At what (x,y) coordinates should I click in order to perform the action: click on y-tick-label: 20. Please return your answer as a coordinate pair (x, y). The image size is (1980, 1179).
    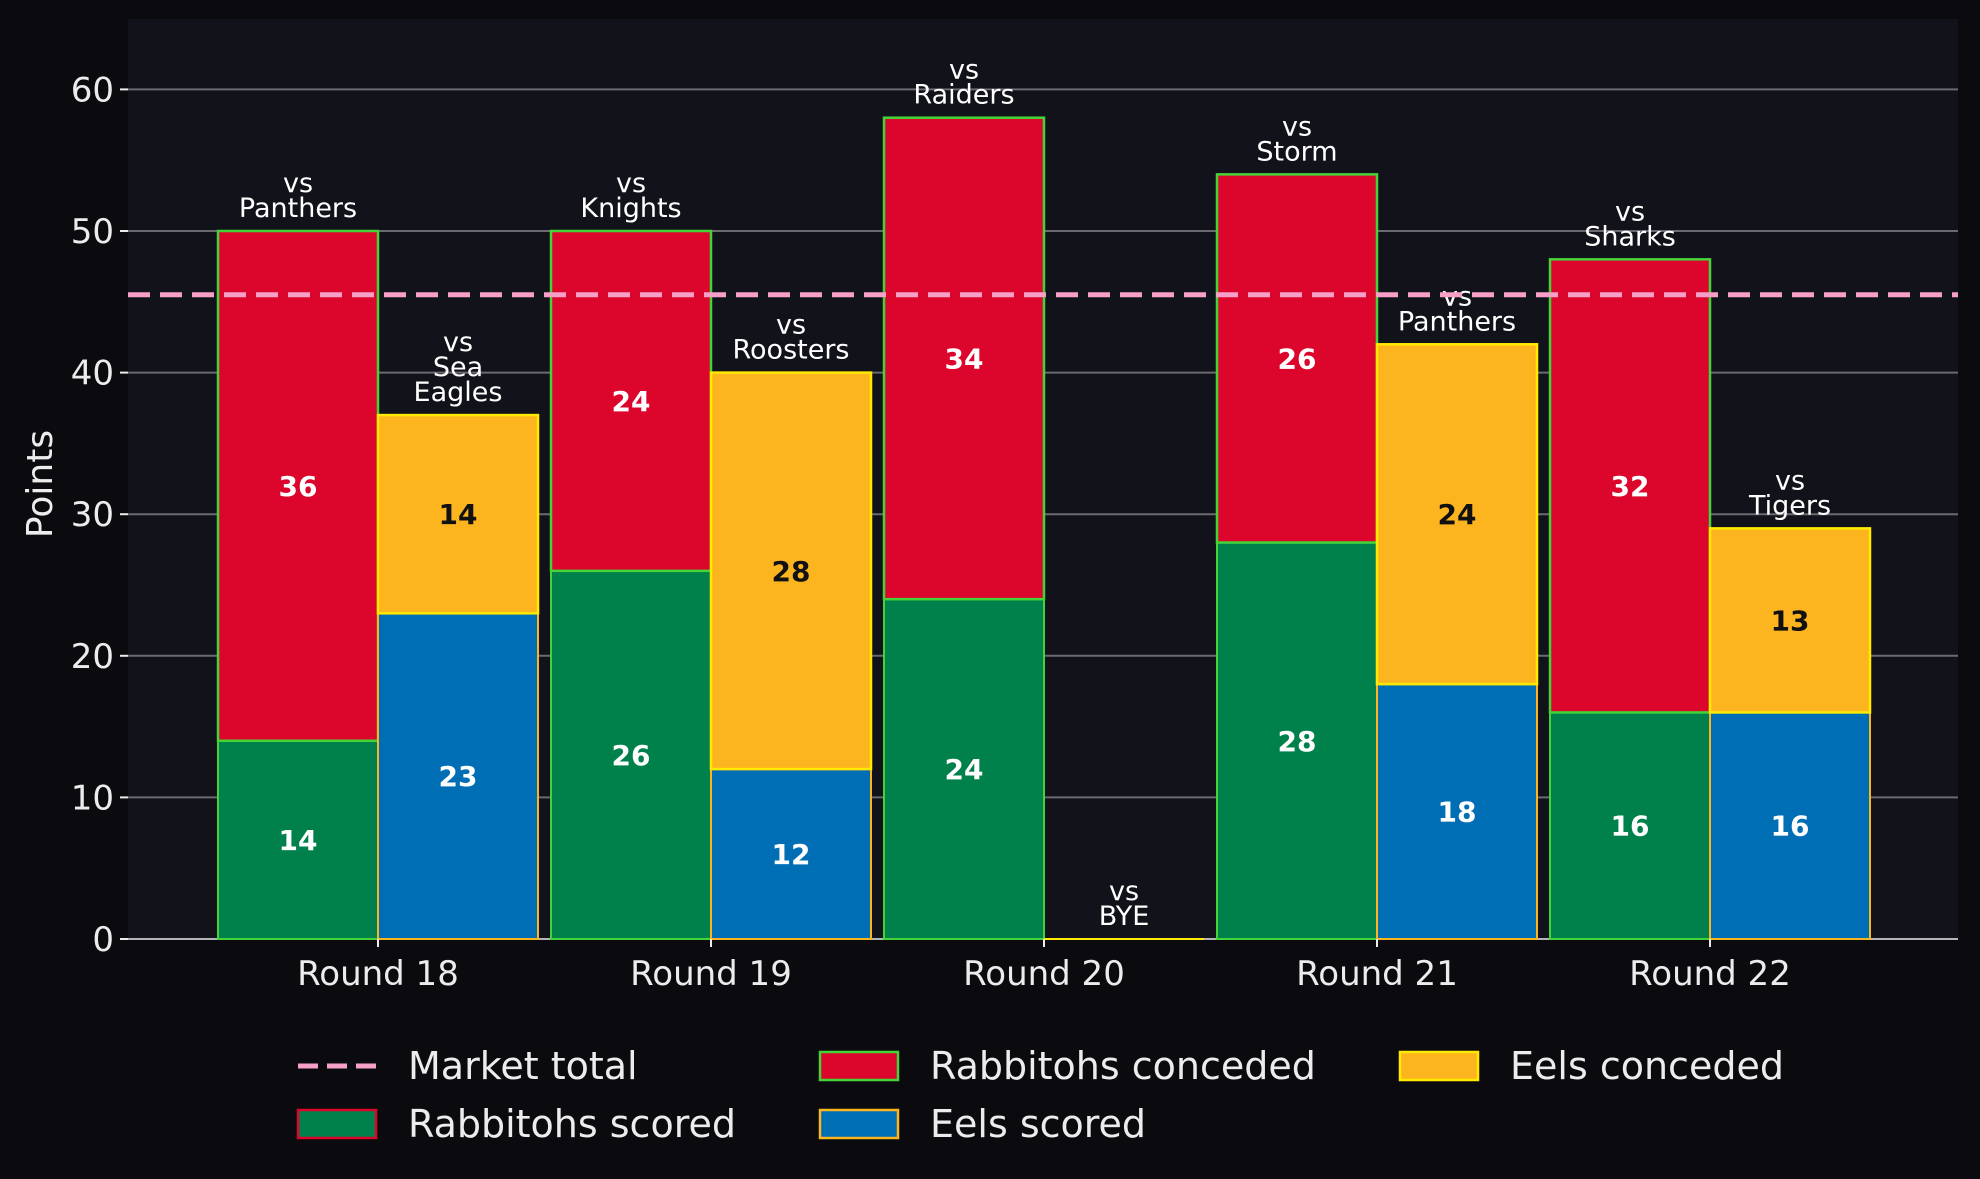
    Looking at the image, I should click on (92, 657).